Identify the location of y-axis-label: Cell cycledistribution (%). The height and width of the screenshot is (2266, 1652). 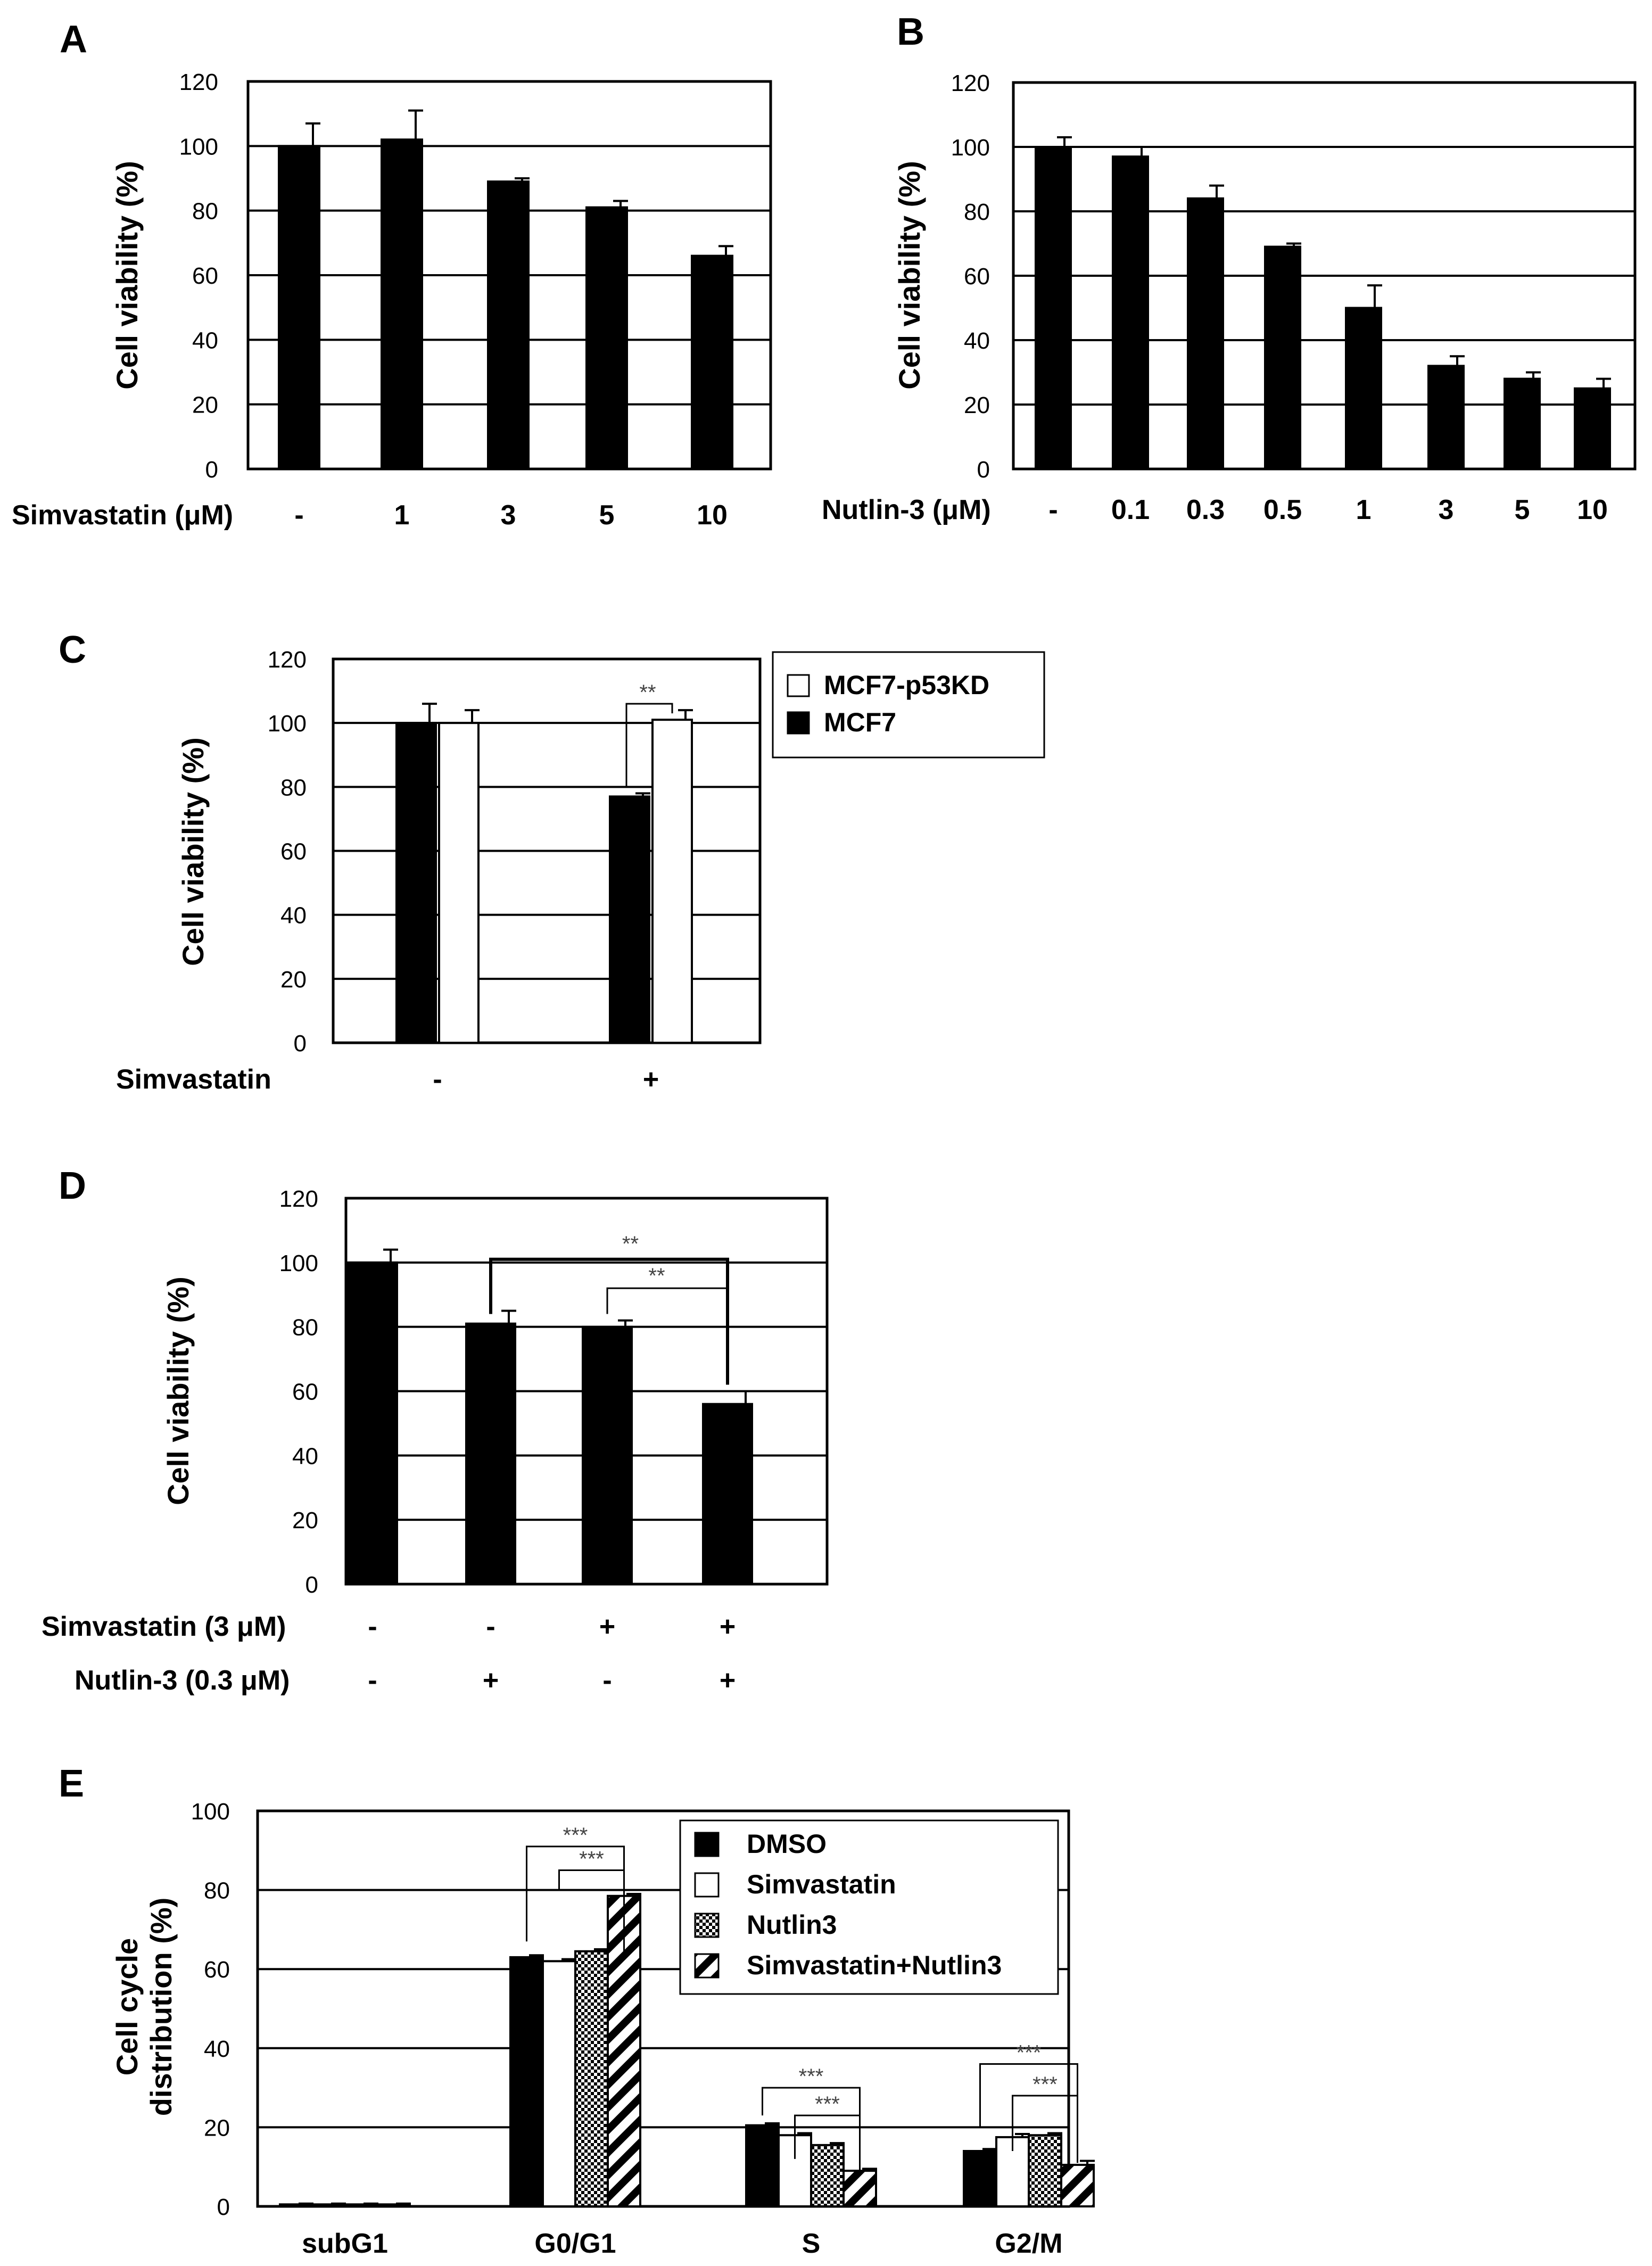
(144, 2007).